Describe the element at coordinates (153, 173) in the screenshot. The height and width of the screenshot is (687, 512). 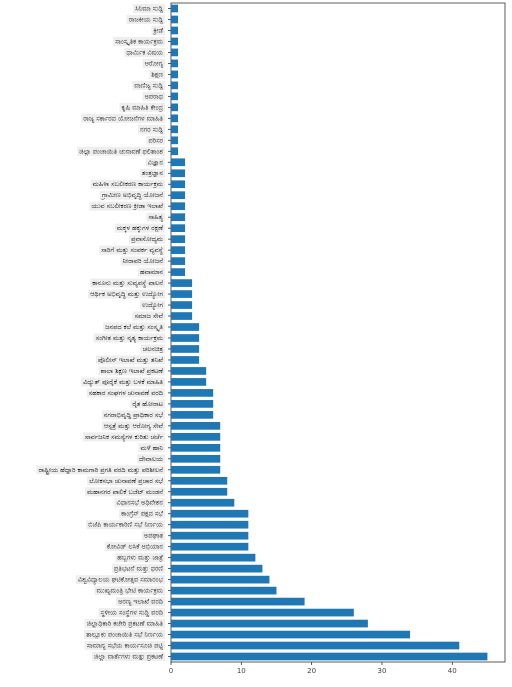
I see `y-tick-label: ತಂತ್ರಜ್ಞಾನ` at that location.